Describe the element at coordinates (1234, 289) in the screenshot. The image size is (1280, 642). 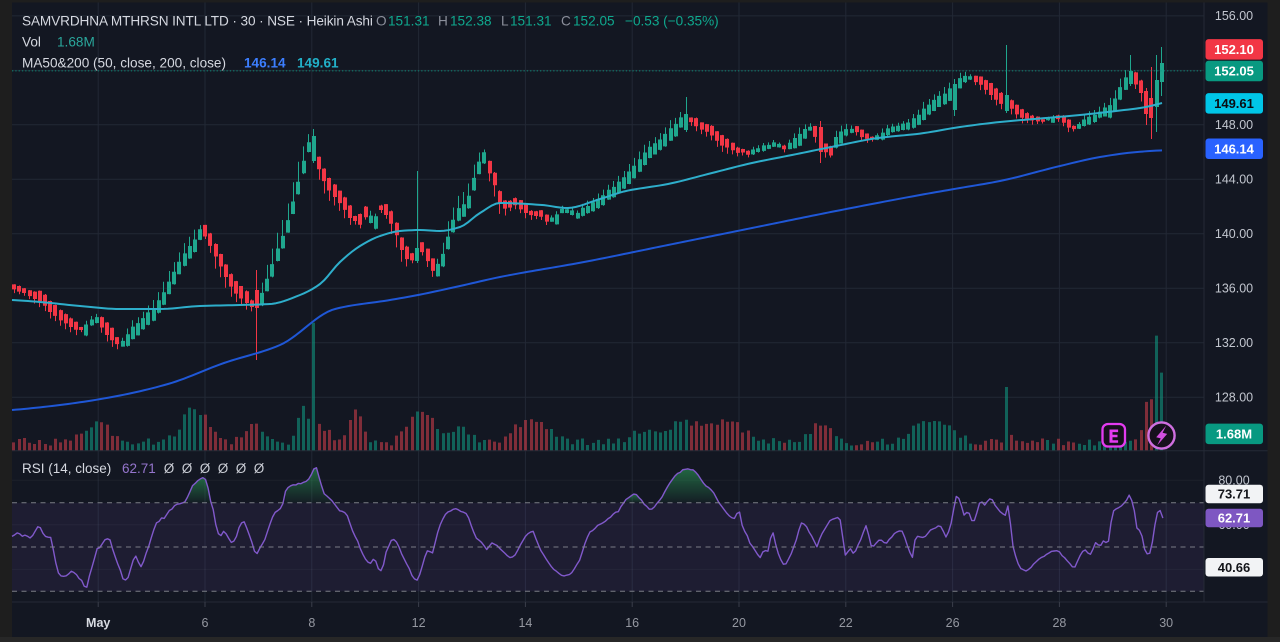
I see `svg-text: 136.00` at that location.